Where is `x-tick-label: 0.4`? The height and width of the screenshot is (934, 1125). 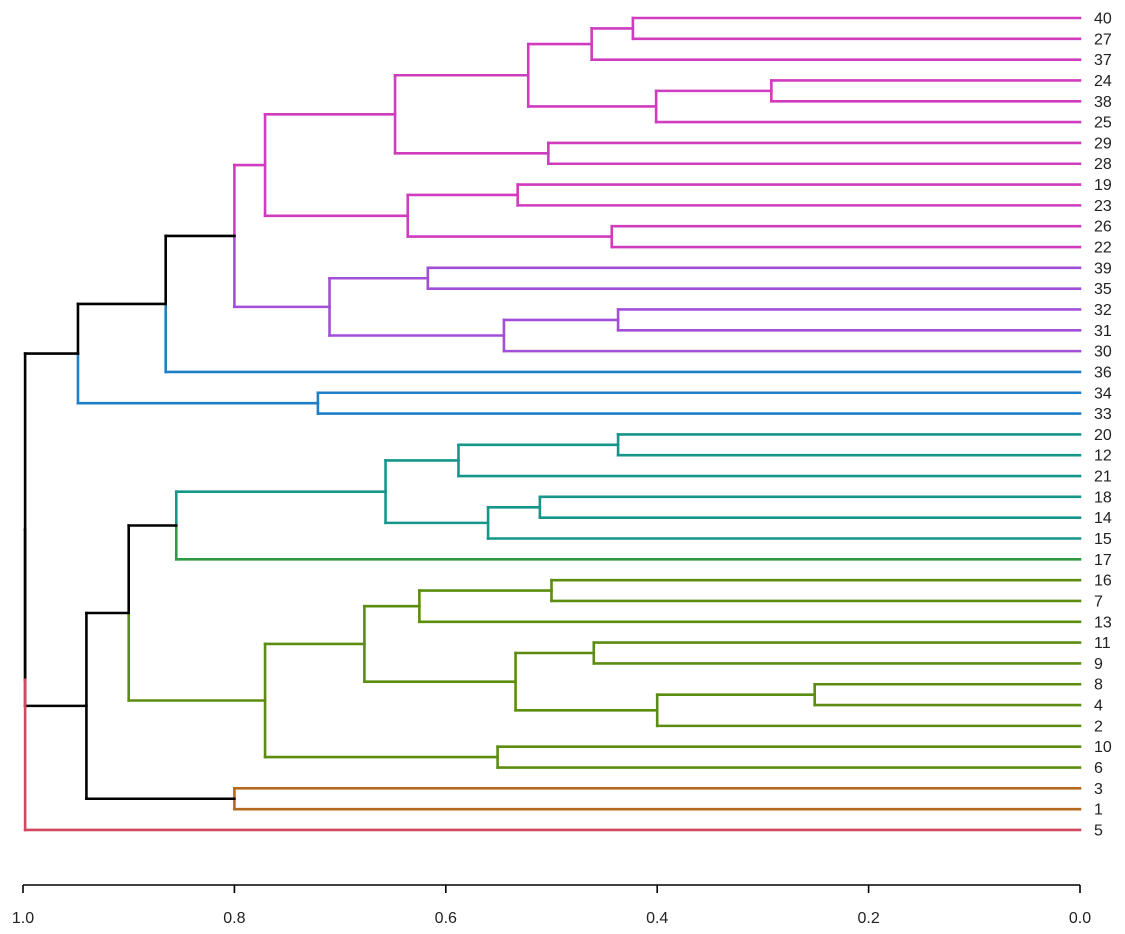
x-tick-label: 0.4 is located at coordinates (657, 918).